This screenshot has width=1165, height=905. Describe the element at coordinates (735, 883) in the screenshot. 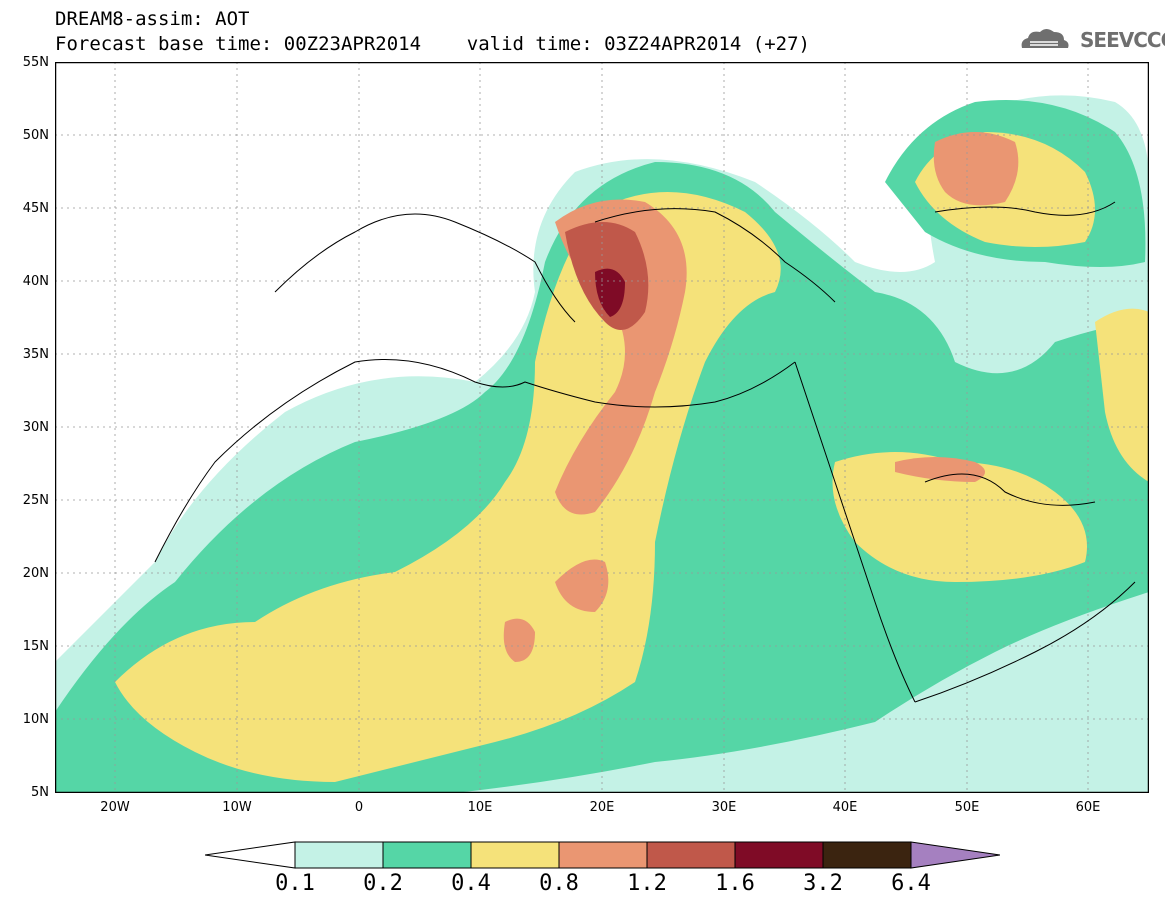

I see `colorbar-label: 1.6` at that location.